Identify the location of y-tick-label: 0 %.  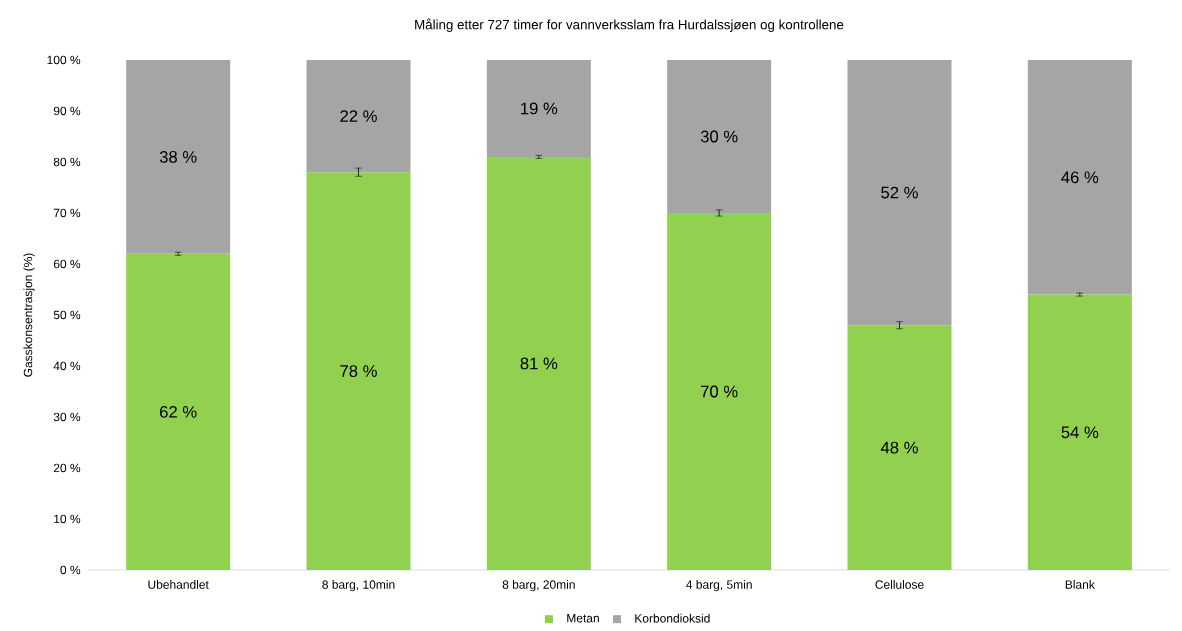
(70, 570).